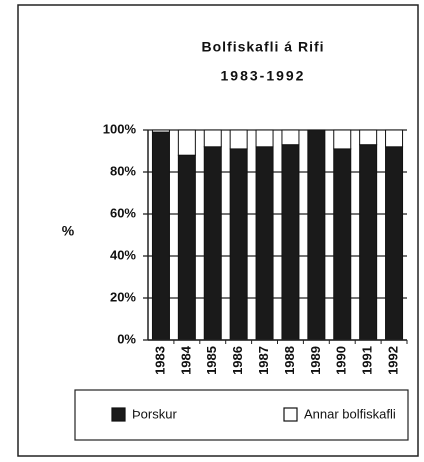 The image size is (424, 462). I want to click on x-tick-label: 1984, so click(185, 360).